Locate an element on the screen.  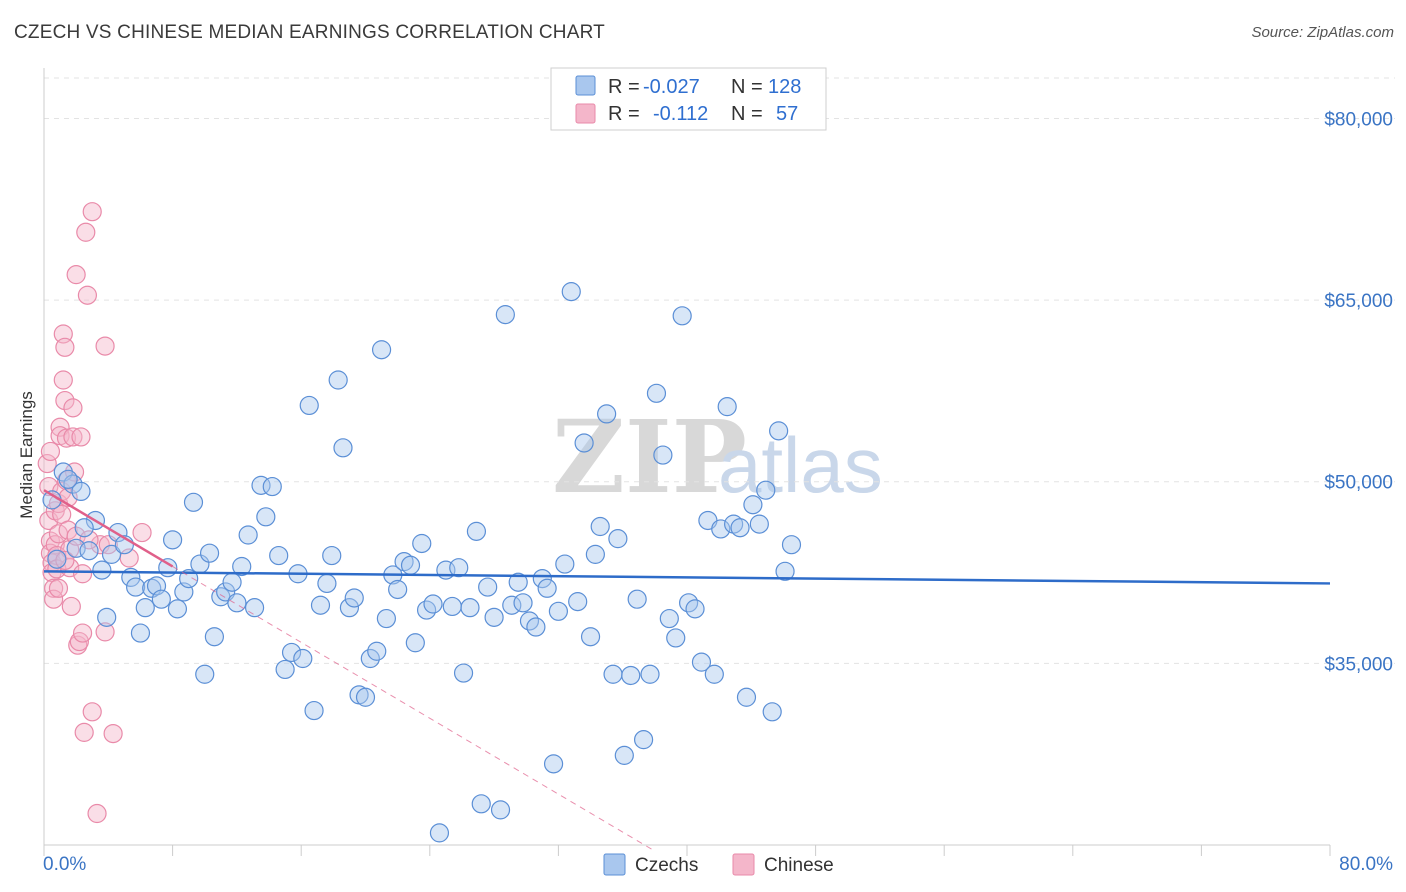
y-tick-label-3: $80,000 is located at coordinates (1358, 119).